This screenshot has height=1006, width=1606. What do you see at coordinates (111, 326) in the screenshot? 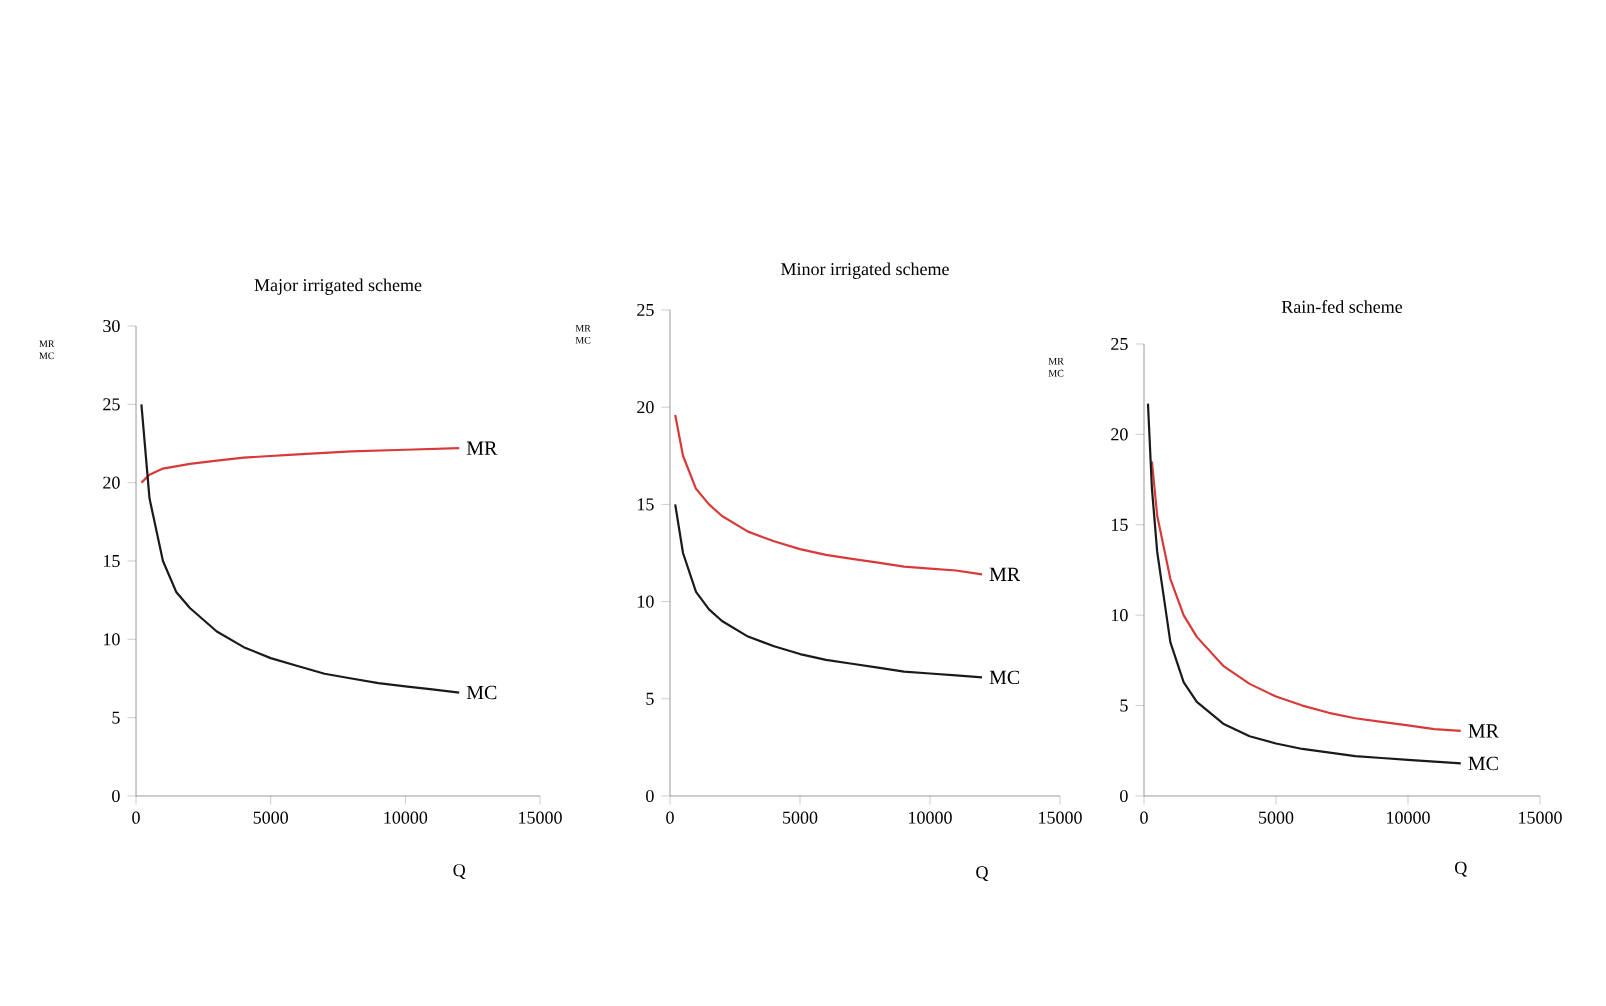
I see `y-tick-label: 30` at bounding box center [111, 326].